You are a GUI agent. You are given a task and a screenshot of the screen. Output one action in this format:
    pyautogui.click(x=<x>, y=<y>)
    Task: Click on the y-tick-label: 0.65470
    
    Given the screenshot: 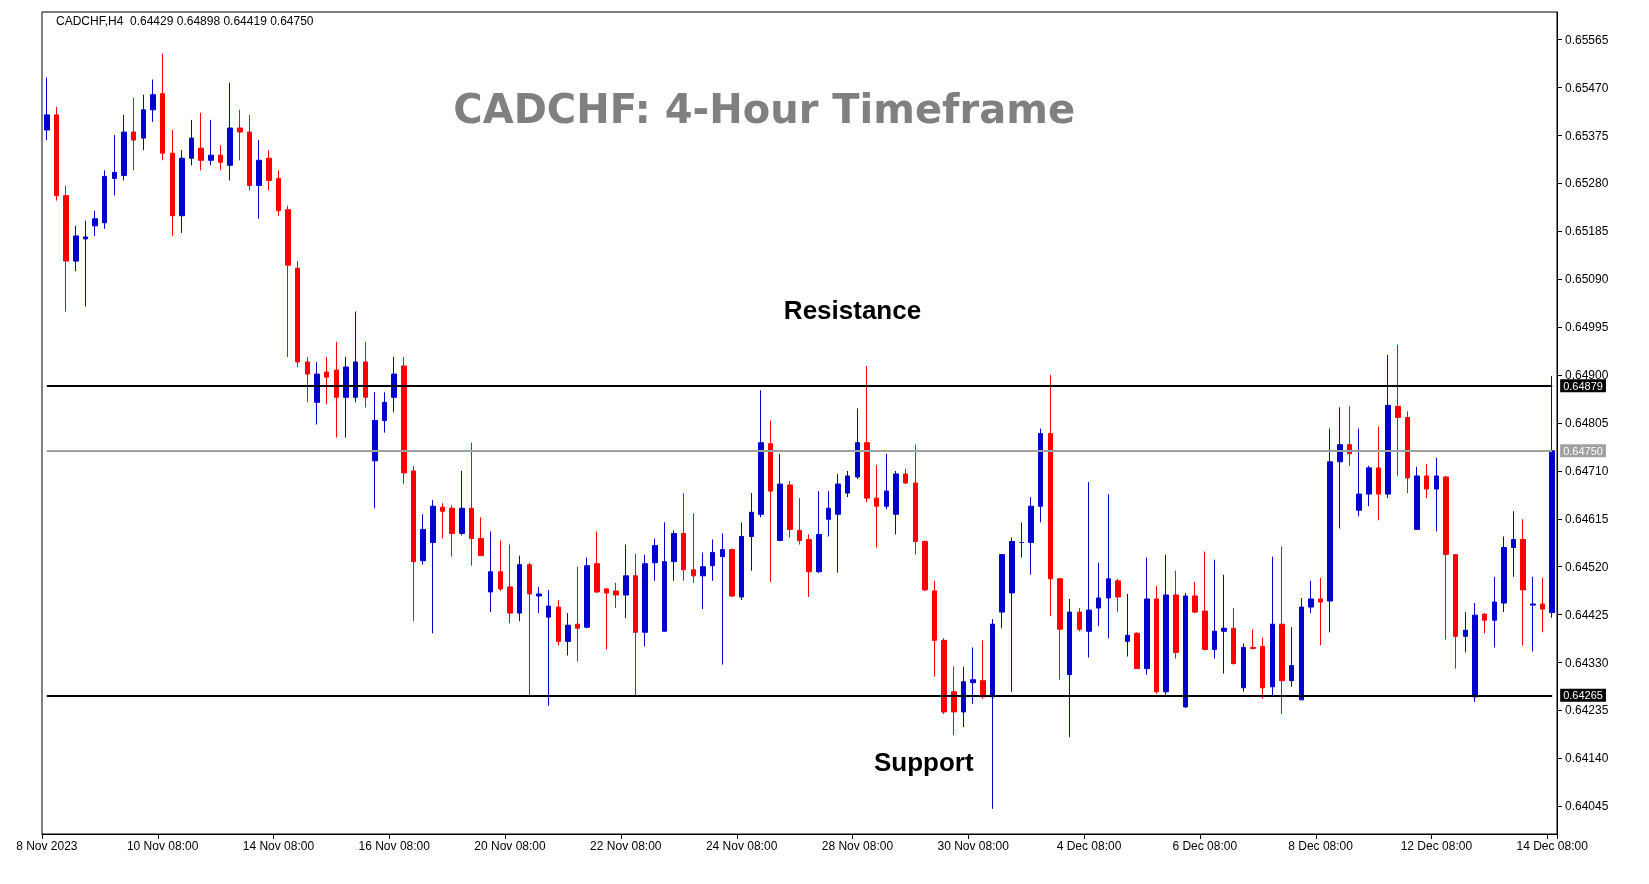 What is the action you would take?
    pyautogui.click(x=1587, y=87)
    